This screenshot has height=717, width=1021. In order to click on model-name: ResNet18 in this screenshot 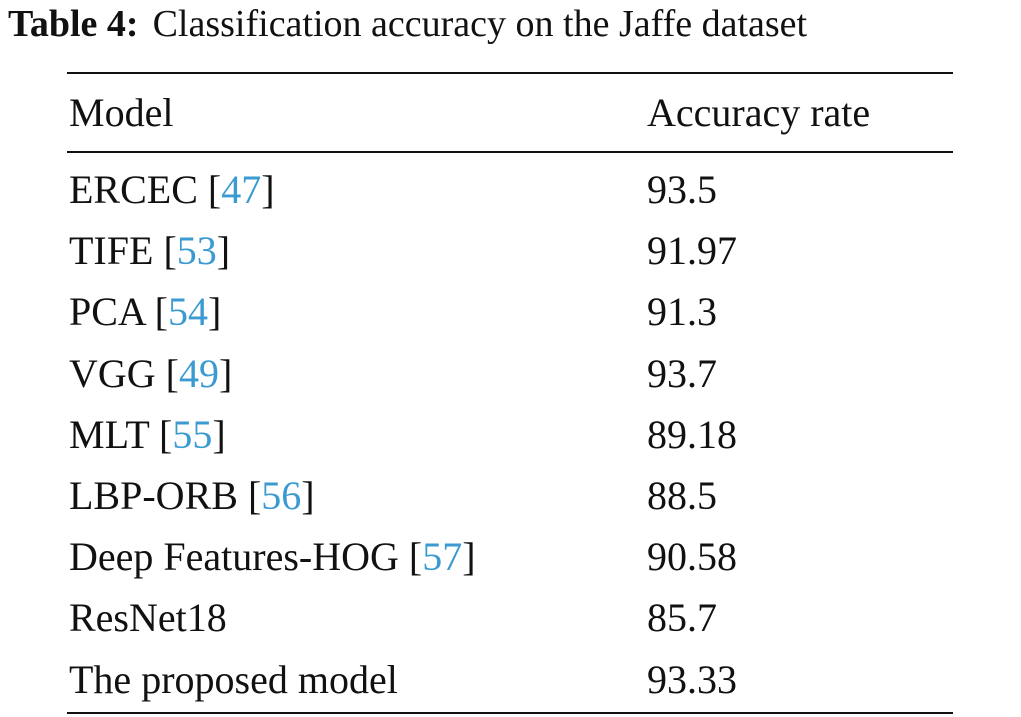, I will do `click(148, 618)`.